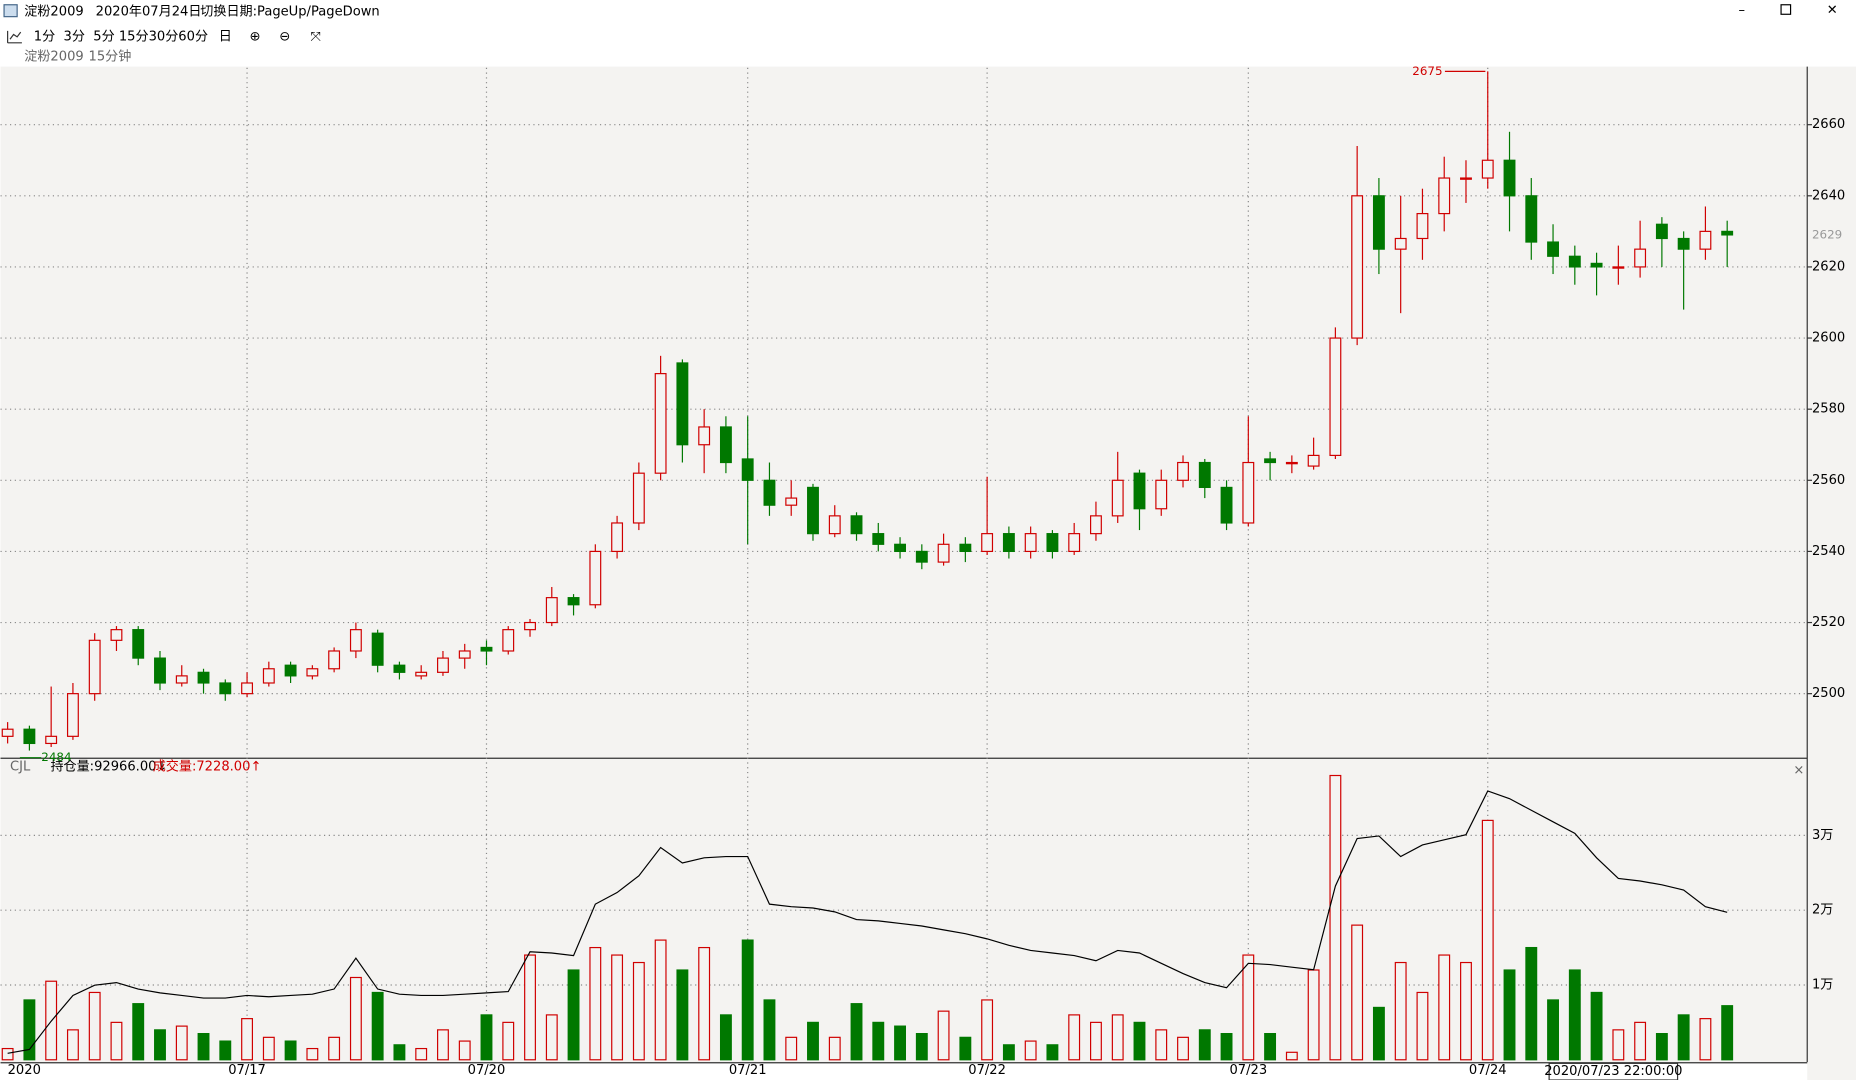 The width and height of the screenshot is (1866, 1080). What do you see at coordinates (24, 1070) in the screenshot?
I see `x-tick-label: 2020` at bounding box center [24, 1070].